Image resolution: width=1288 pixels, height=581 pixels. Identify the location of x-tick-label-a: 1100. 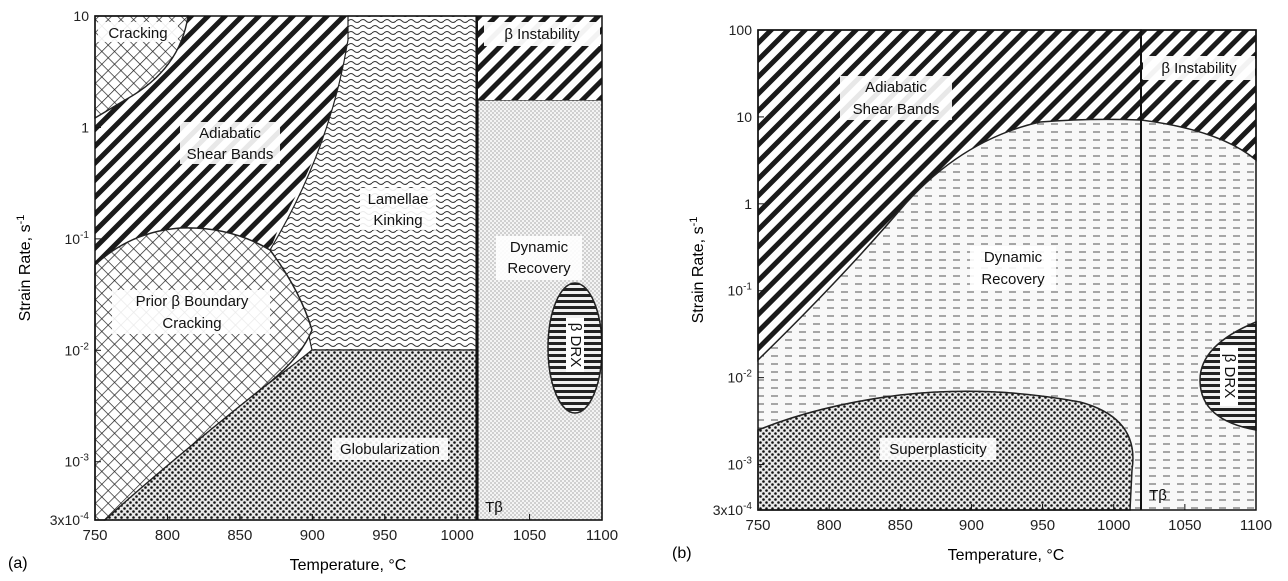
(602, 535).